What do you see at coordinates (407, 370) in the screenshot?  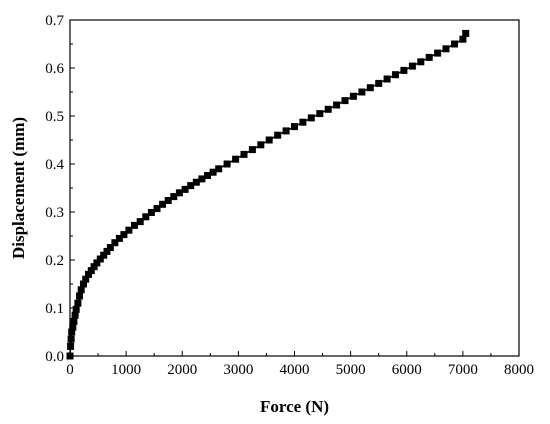 I see `x-tick-label: 6000` at bounding box center [407, 370].